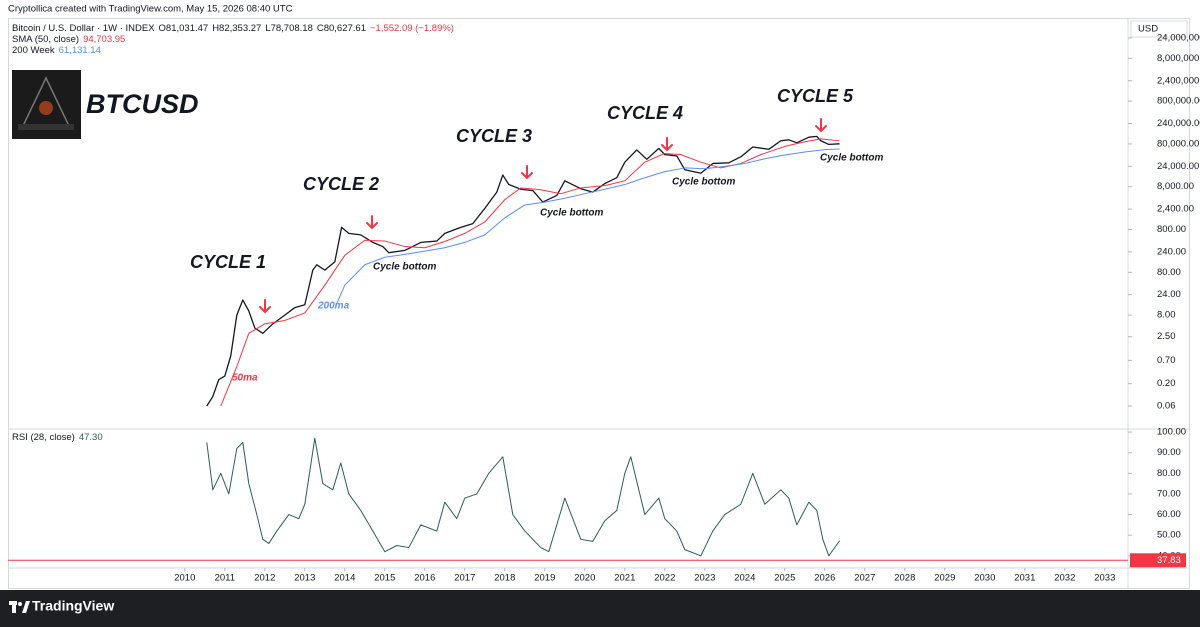 The width and height of the screenshot is (1200, 627). What do you see at coordinates (245, 378) in the screenshot?
I see `annotation: 50ma` at bounding box center [245, 378].